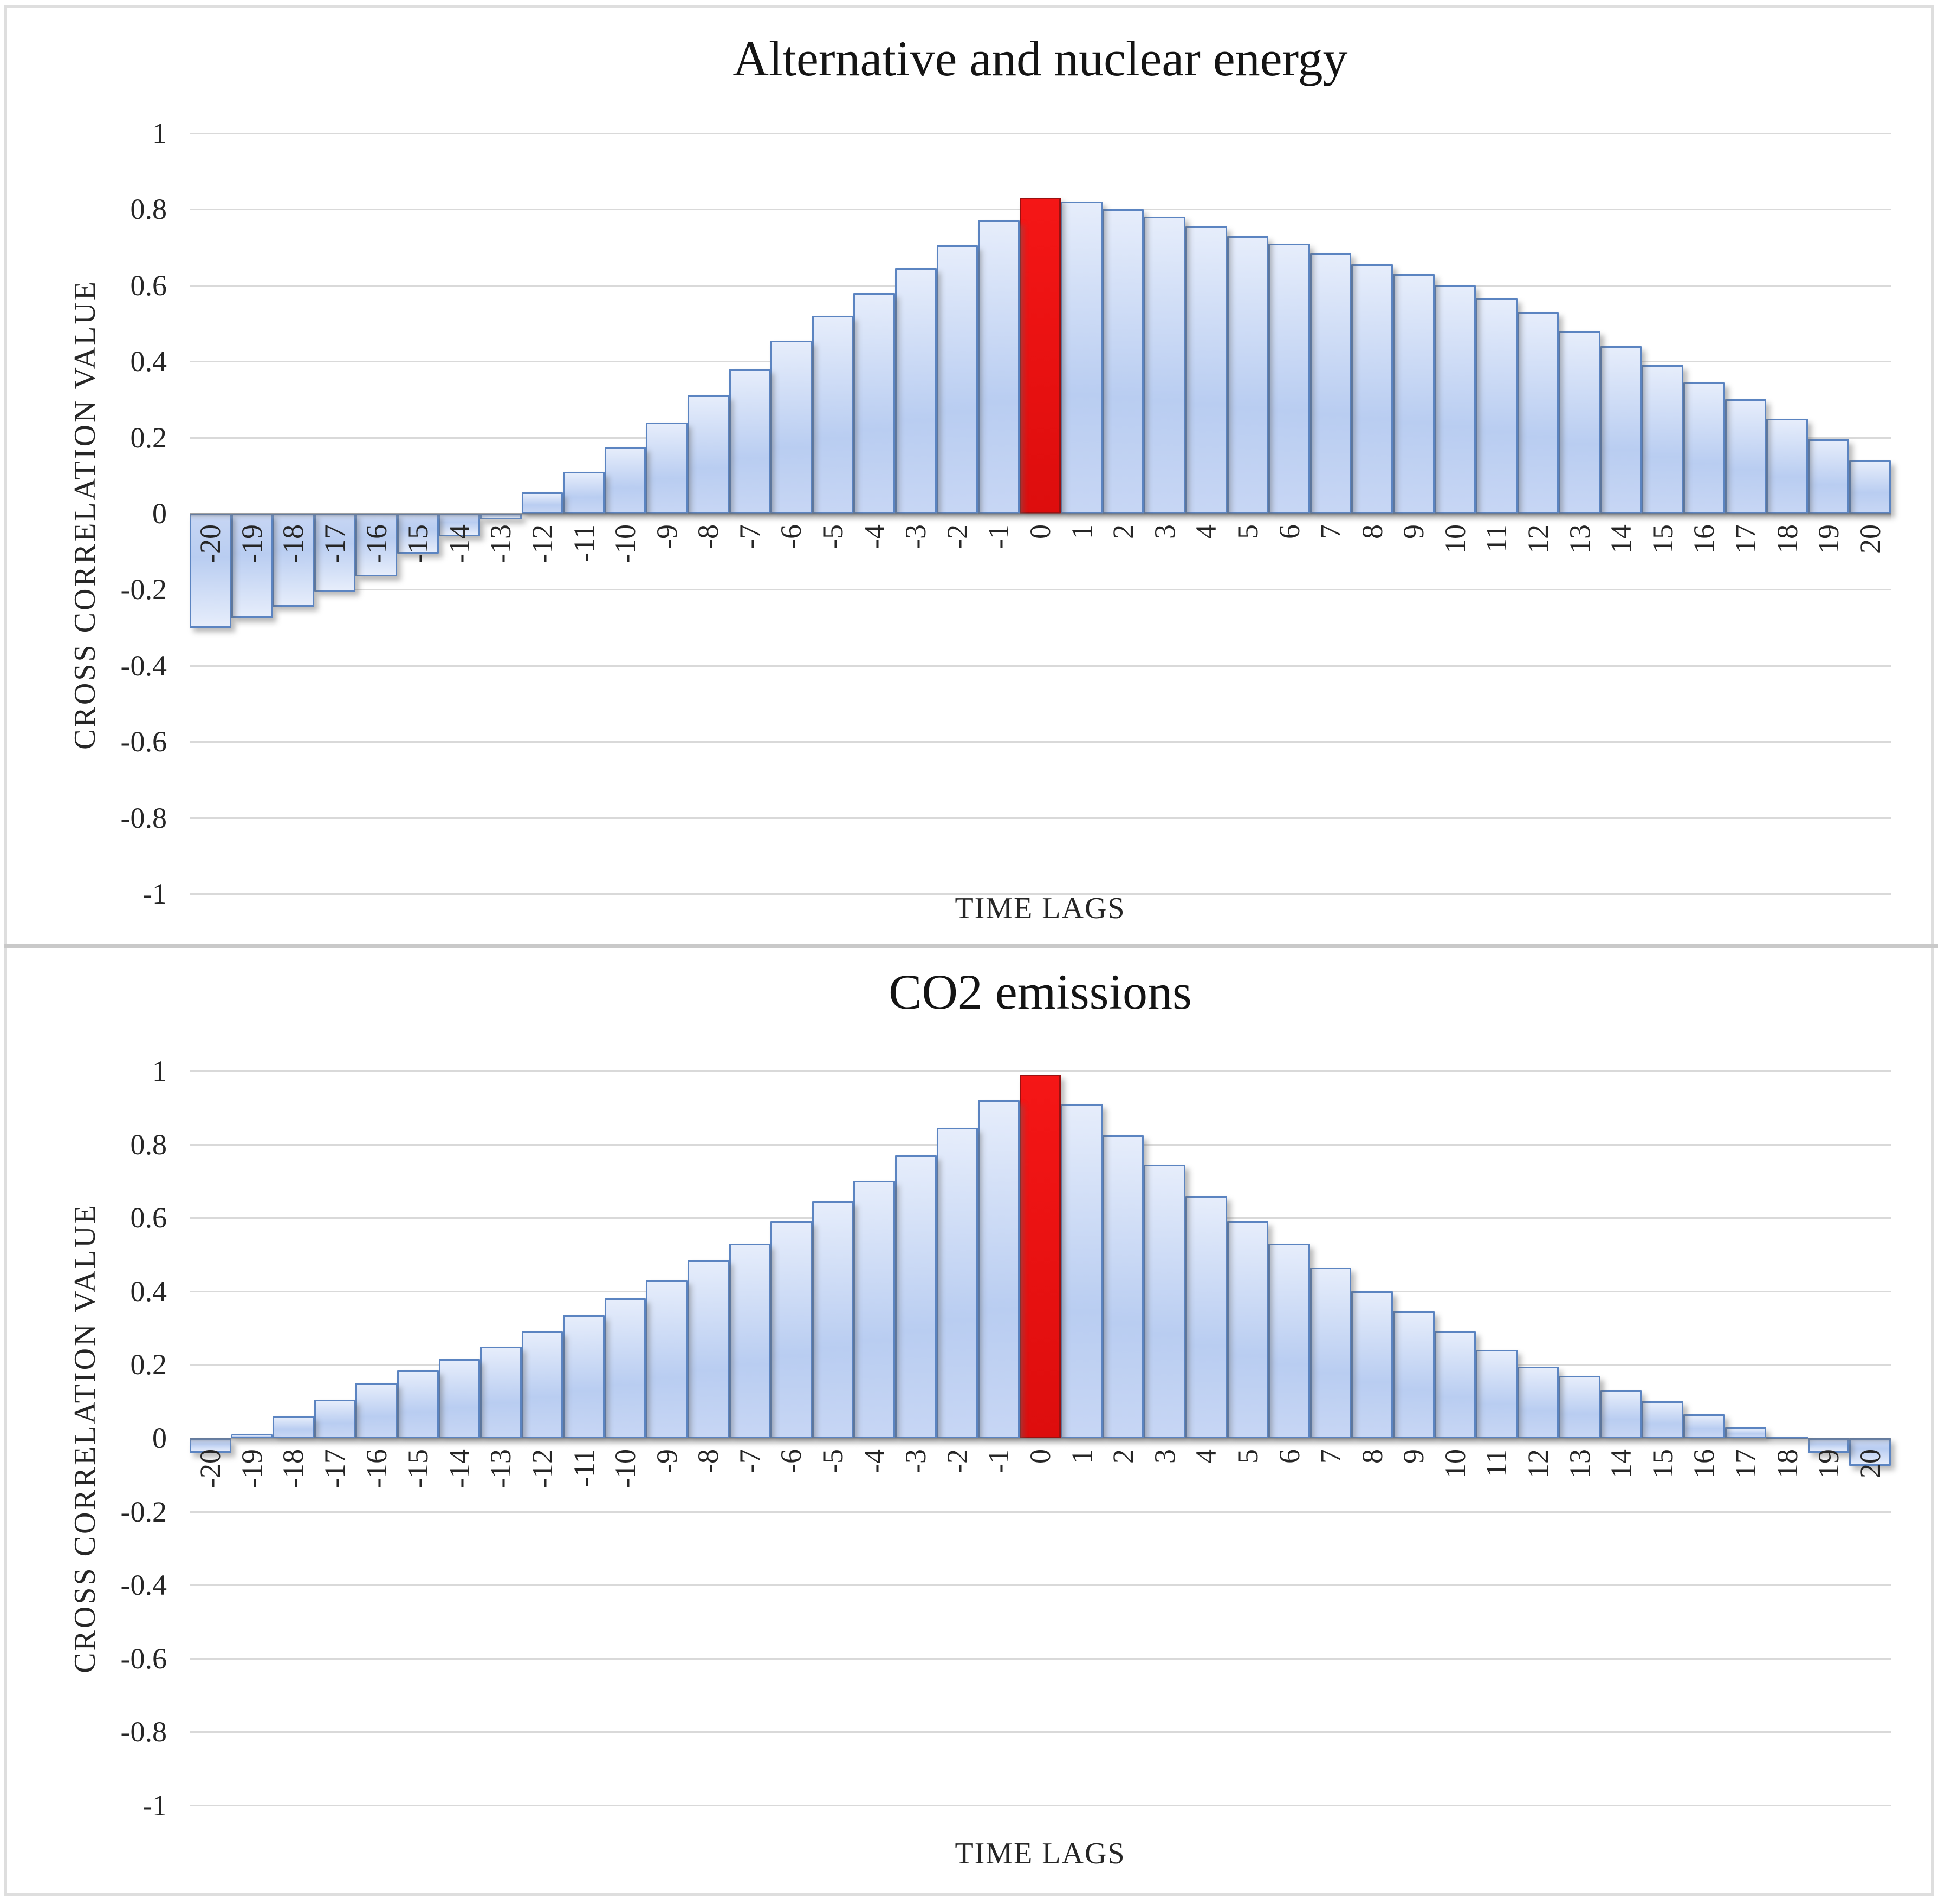 The width and height of the screenshot is (1945, 1904). Describe the element at coordinates (294, 1427) in the screenshot. I see `bar-lag--18` at that location.